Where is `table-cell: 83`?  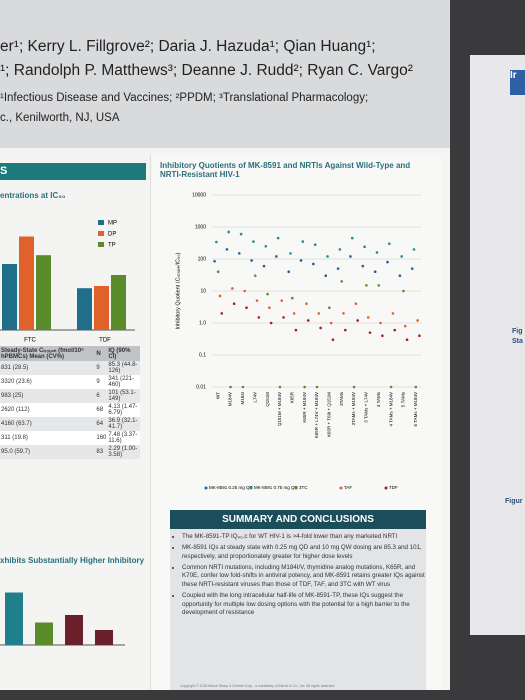
table-cell: 83 is located at coordinates (100, 452).